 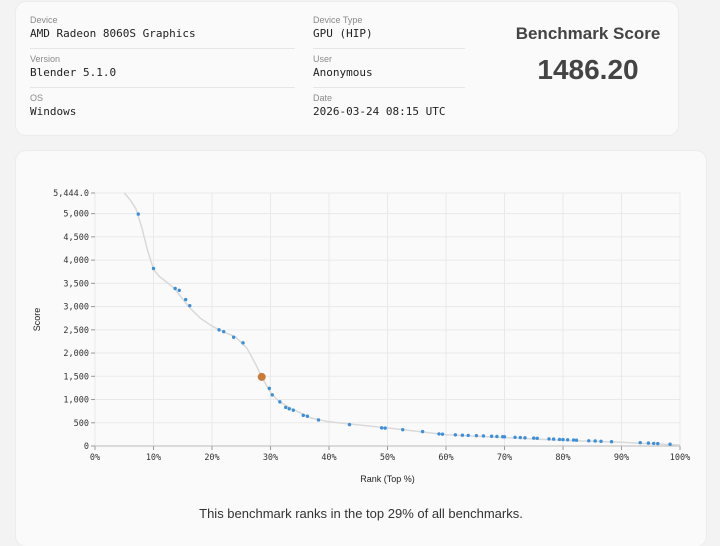 What do you see at coordinates (504, 458) in the screenshot?
I see `x-tick-label: 70%` at bounding box center [504, 458].